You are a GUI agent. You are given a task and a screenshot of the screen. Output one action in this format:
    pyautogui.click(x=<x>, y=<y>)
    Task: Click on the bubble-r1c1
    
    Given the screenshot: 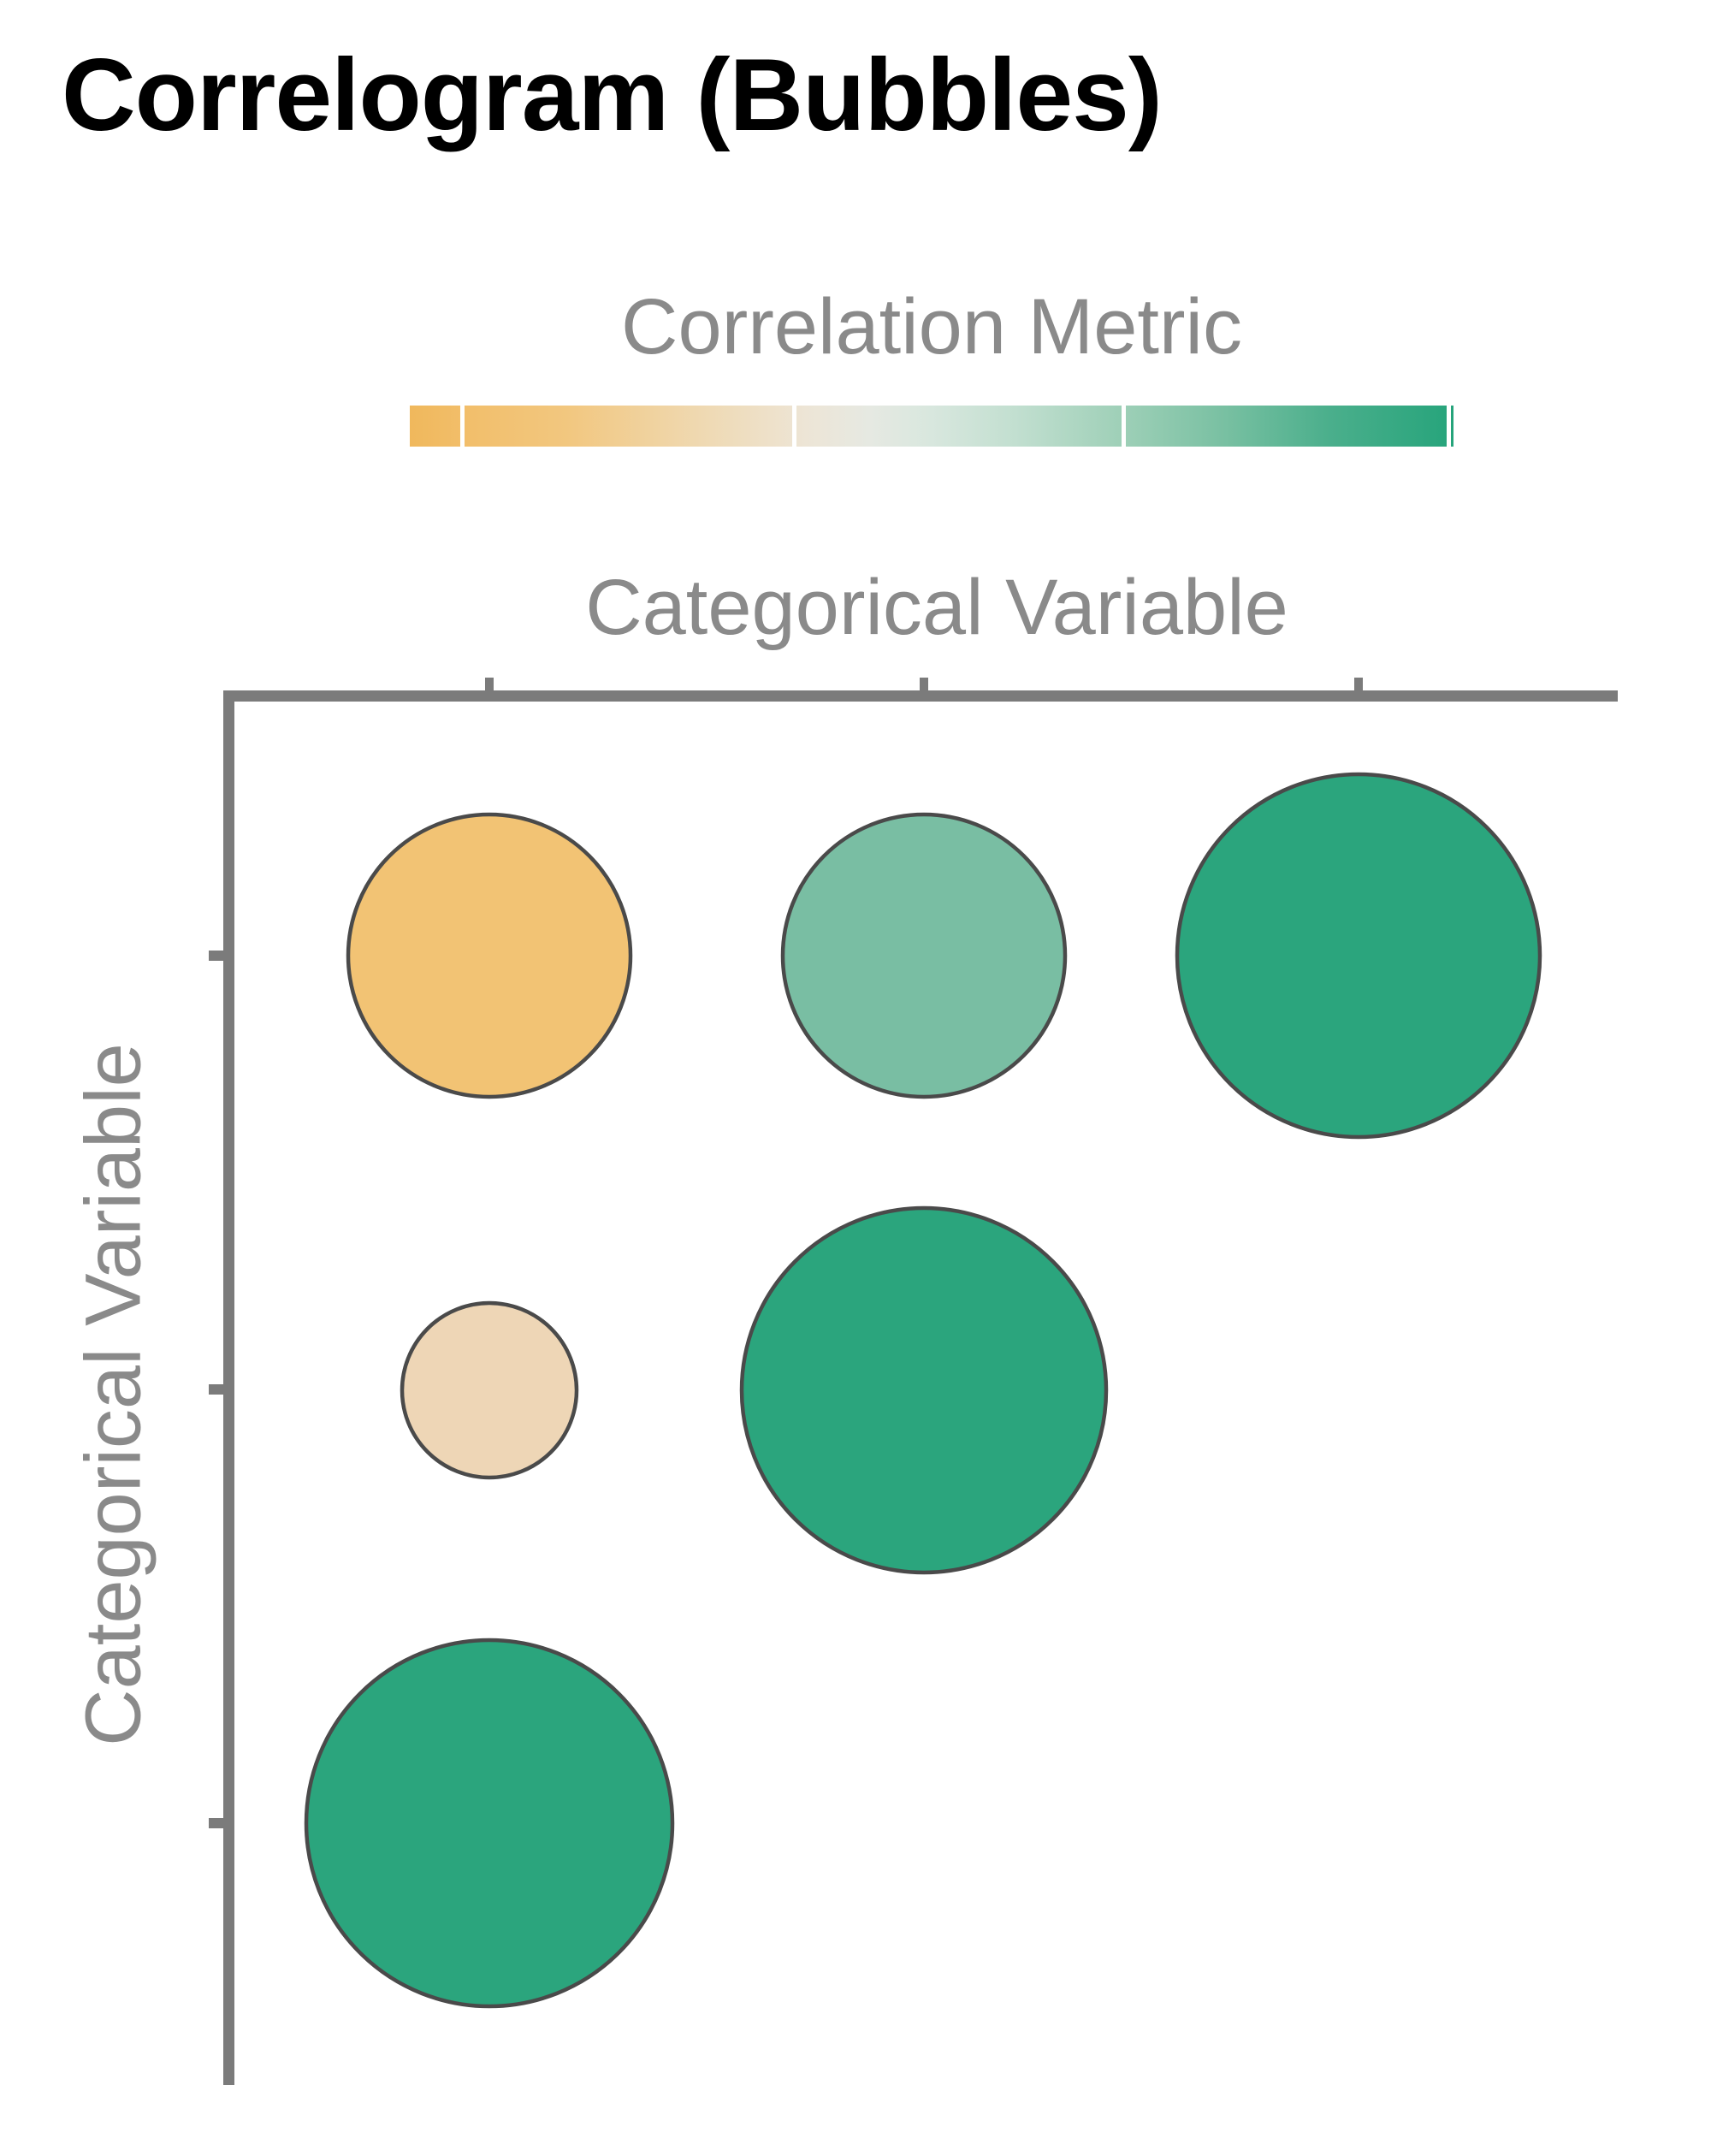 What is the action you would take?
    pyautogui.click(x=924, y=1390)
    